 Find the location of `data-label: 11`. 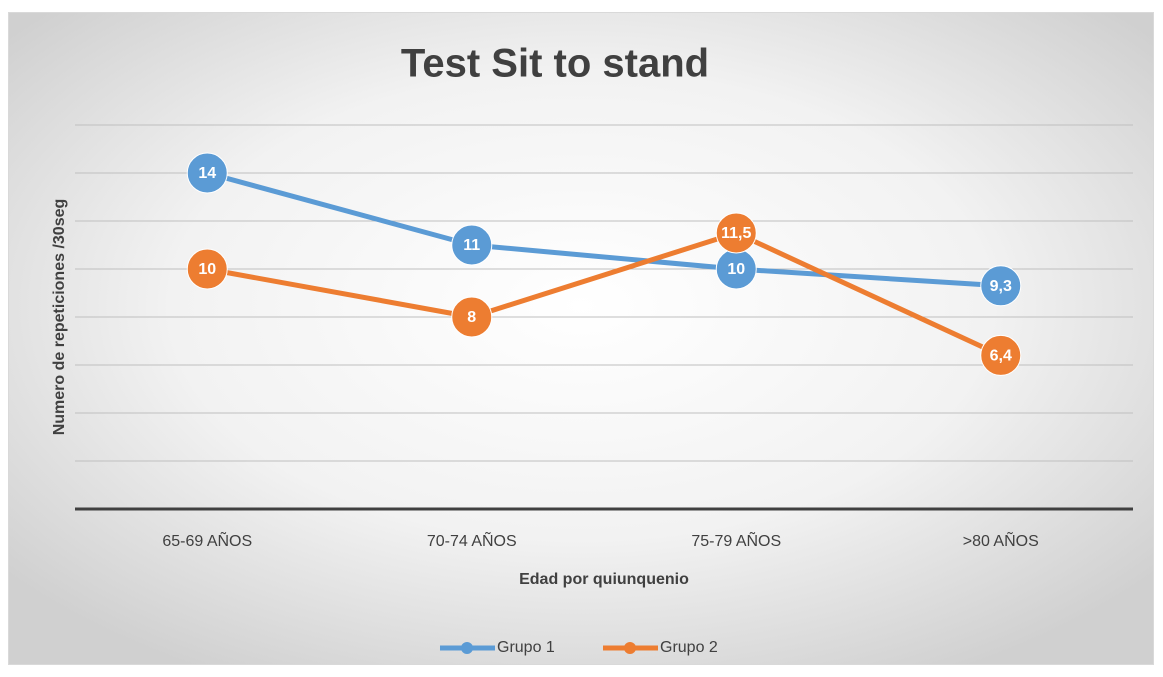

data-label: 11 is located at coordinates (471, 245).